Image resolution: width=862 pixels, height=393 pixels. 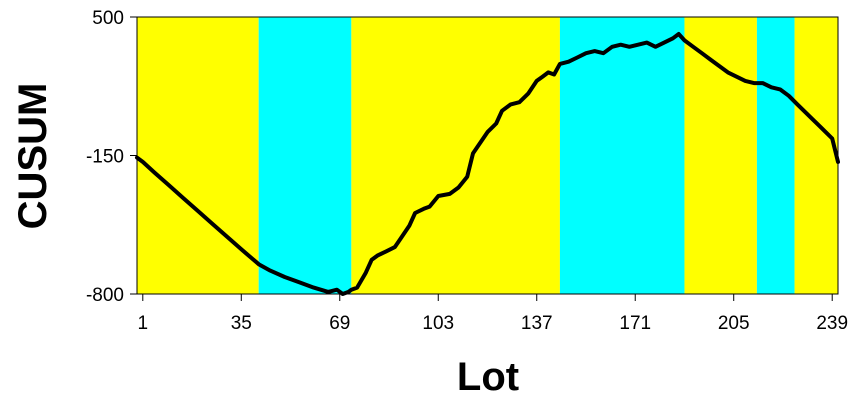 I want to click on x-tick-label: 103, so click(x=438, y=323).